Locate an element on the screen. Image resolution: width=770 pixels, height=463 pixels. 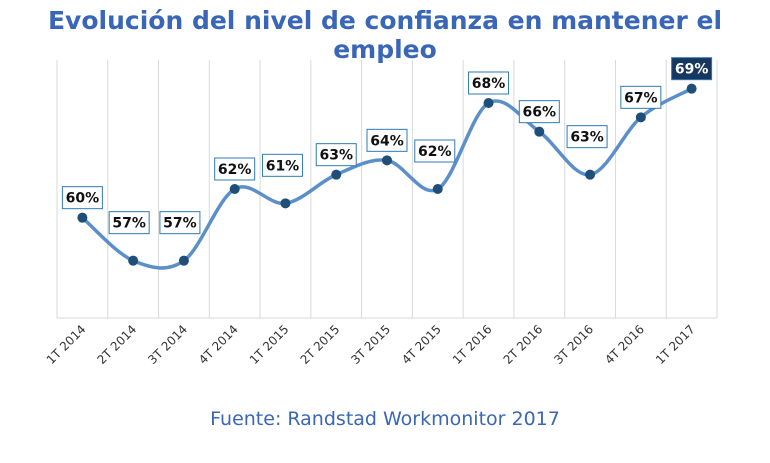
data-label-text: 60% is located at coordinates (83, 199).